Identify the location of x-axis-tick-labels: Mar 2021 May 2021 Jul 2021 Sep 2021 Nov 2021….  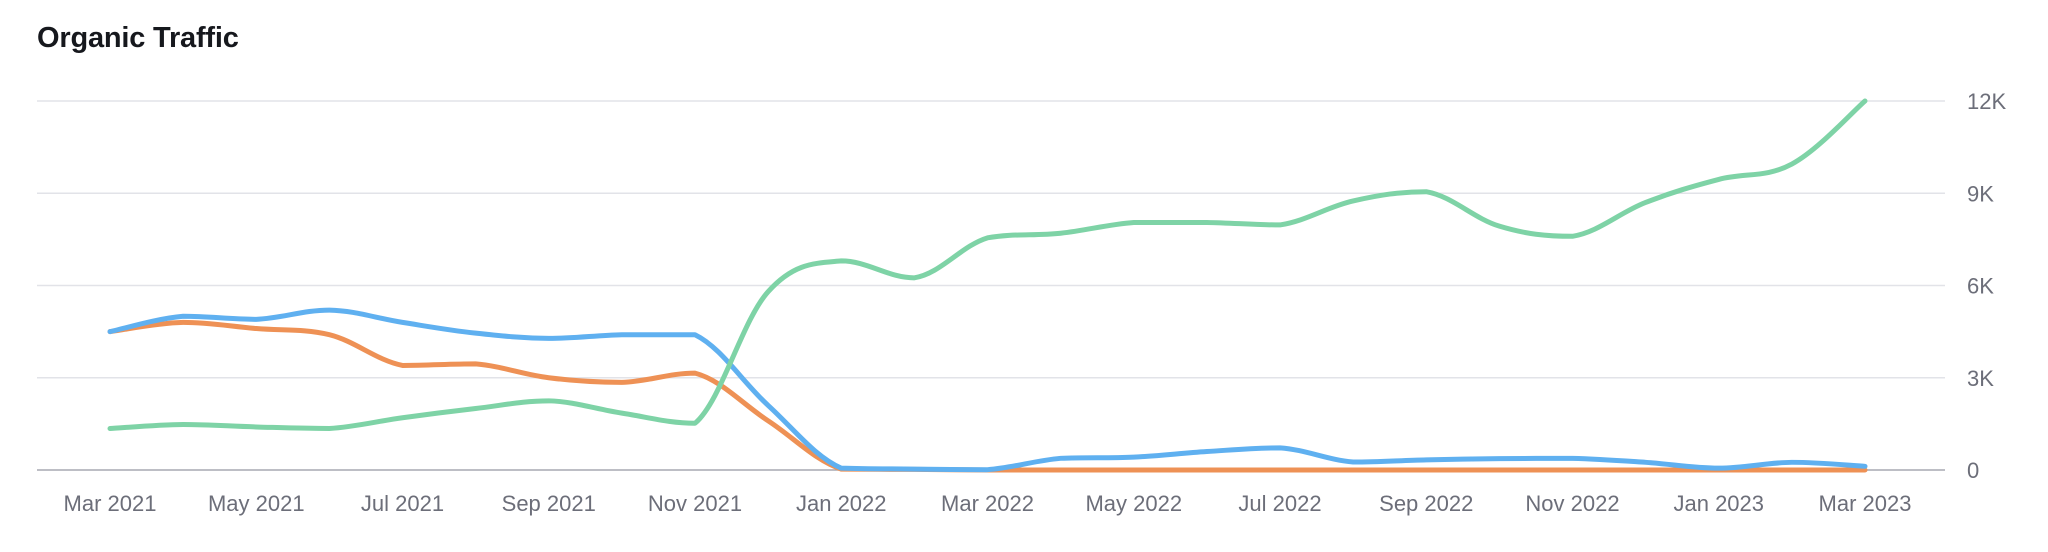
(988, 503).